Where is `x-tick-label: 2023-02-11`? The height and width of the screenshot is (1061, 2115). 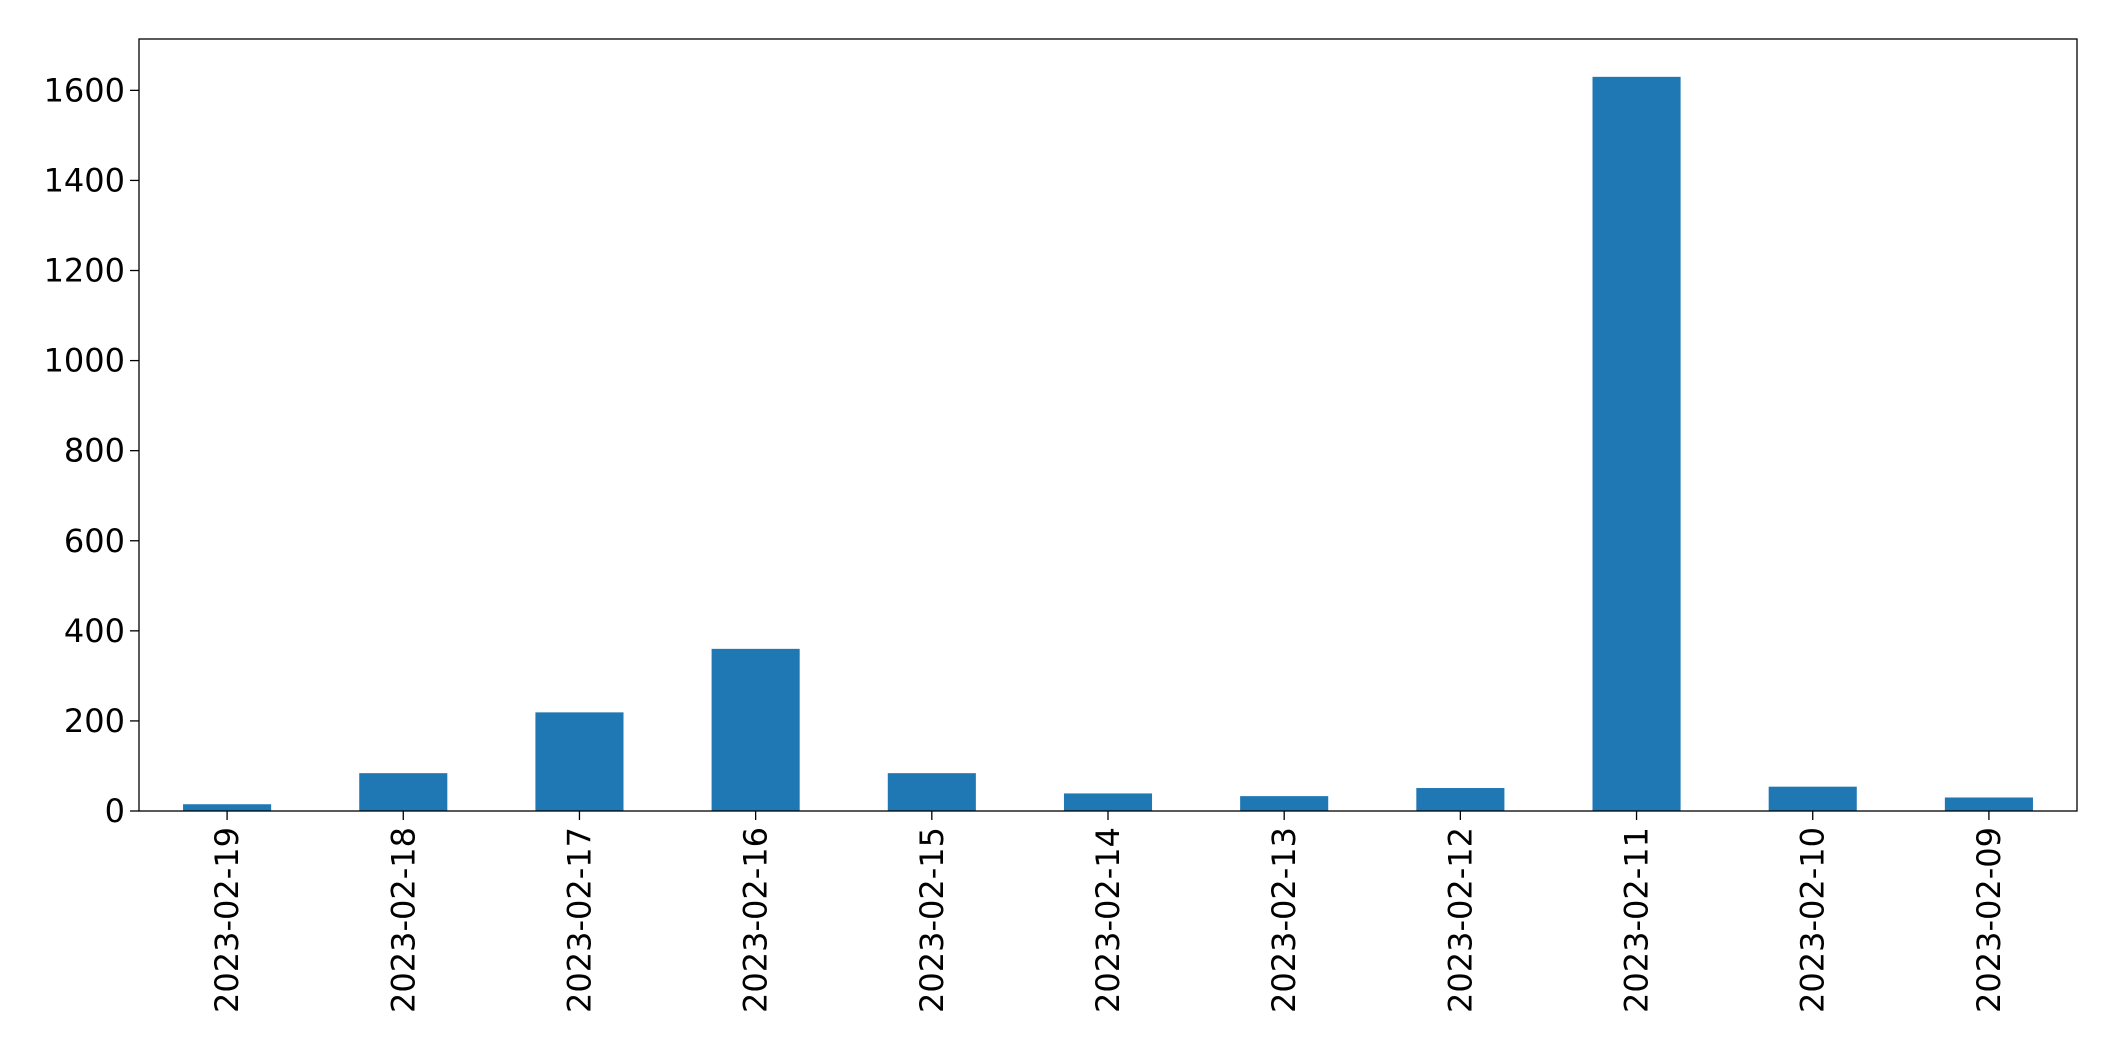 x-tick-label: 2023-02-11 is located at coordinates (1637, 920).